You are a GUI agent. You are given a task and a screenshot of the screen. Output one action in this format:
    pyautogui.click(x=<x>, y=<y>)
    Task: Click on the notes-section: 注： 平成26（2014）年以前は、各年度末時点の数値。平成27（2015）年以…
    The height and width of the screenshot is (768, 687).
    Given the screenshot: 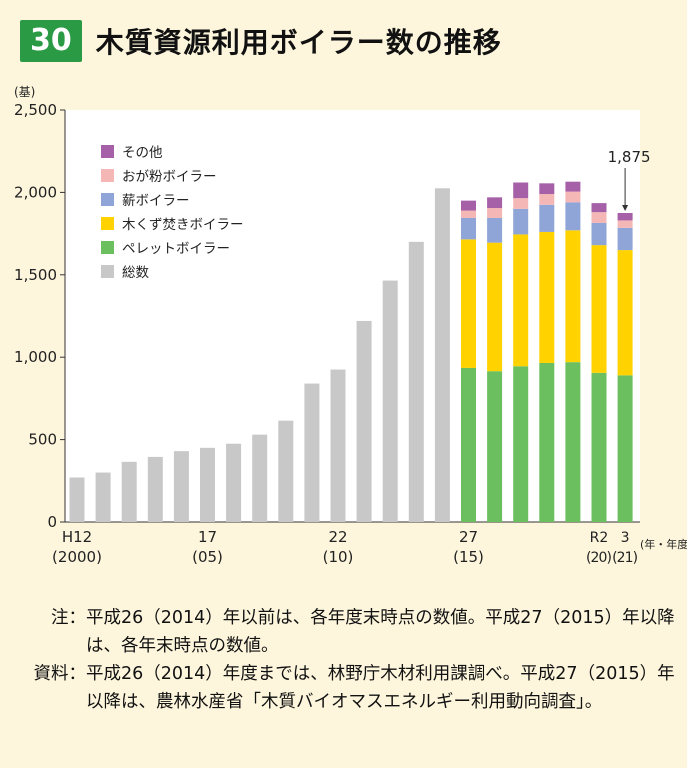 What is the action you would take?
    pyautogui.click(x=350, y=660)
    